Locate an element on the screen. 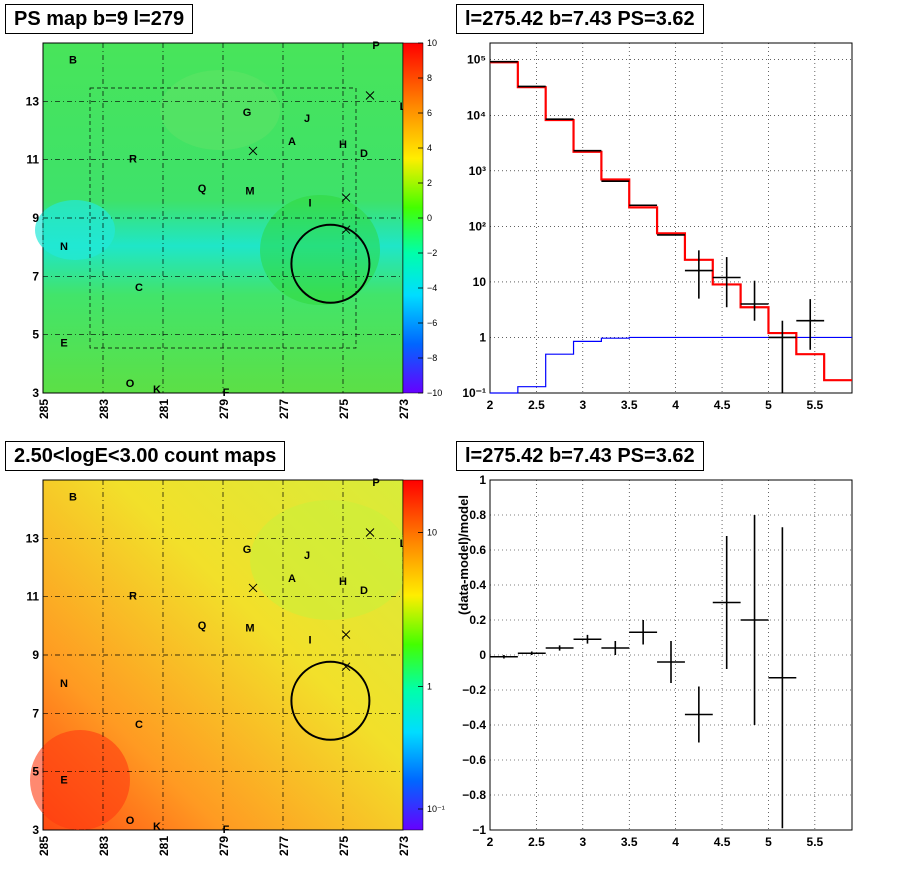  spectrum-y-tick-label: 10⁻¹ is located at coordinates (474, 393).